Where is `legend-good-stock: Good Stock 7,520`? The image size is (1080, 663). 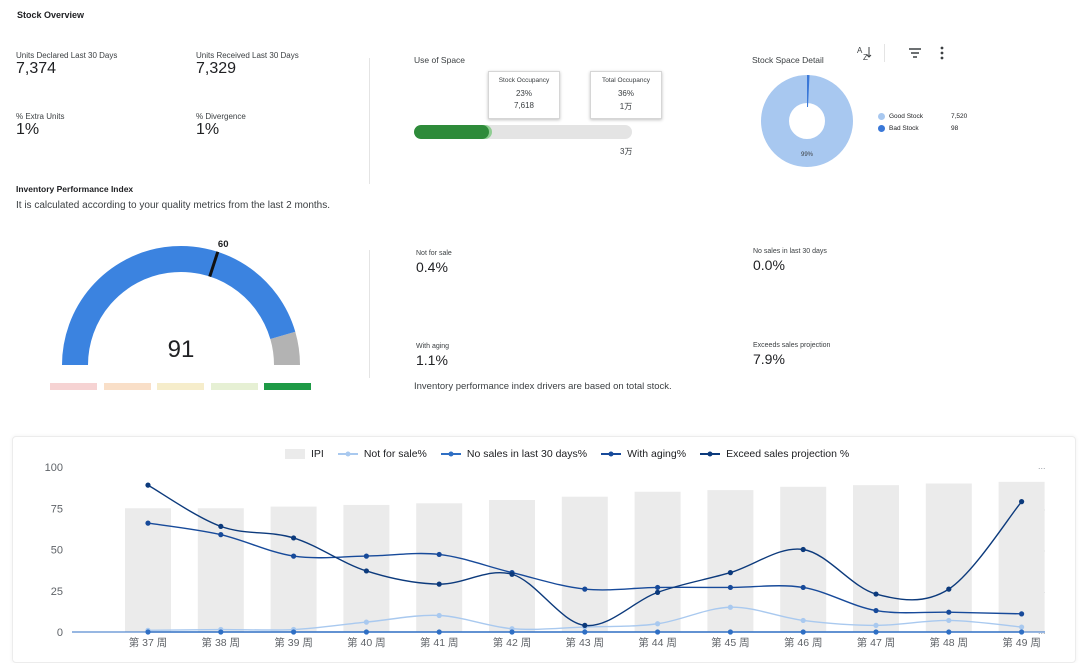 legend-good-stock: Good Stock 7,520 is located at coordinates (922, 116).